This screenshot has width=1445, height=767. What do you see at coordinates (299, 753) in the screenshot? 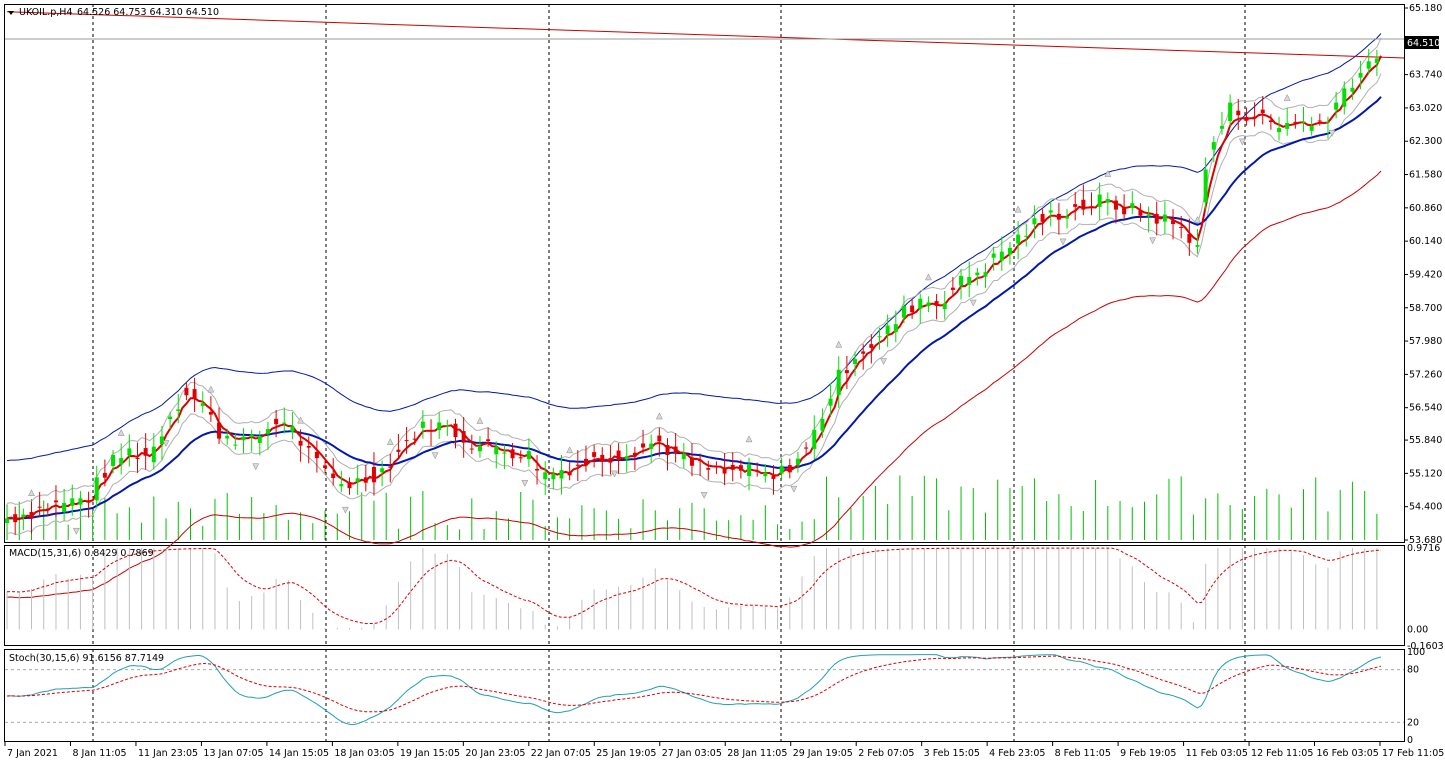
I see `time-tick-label: 14 Jan 15:05` at bounding box center [299, 753].